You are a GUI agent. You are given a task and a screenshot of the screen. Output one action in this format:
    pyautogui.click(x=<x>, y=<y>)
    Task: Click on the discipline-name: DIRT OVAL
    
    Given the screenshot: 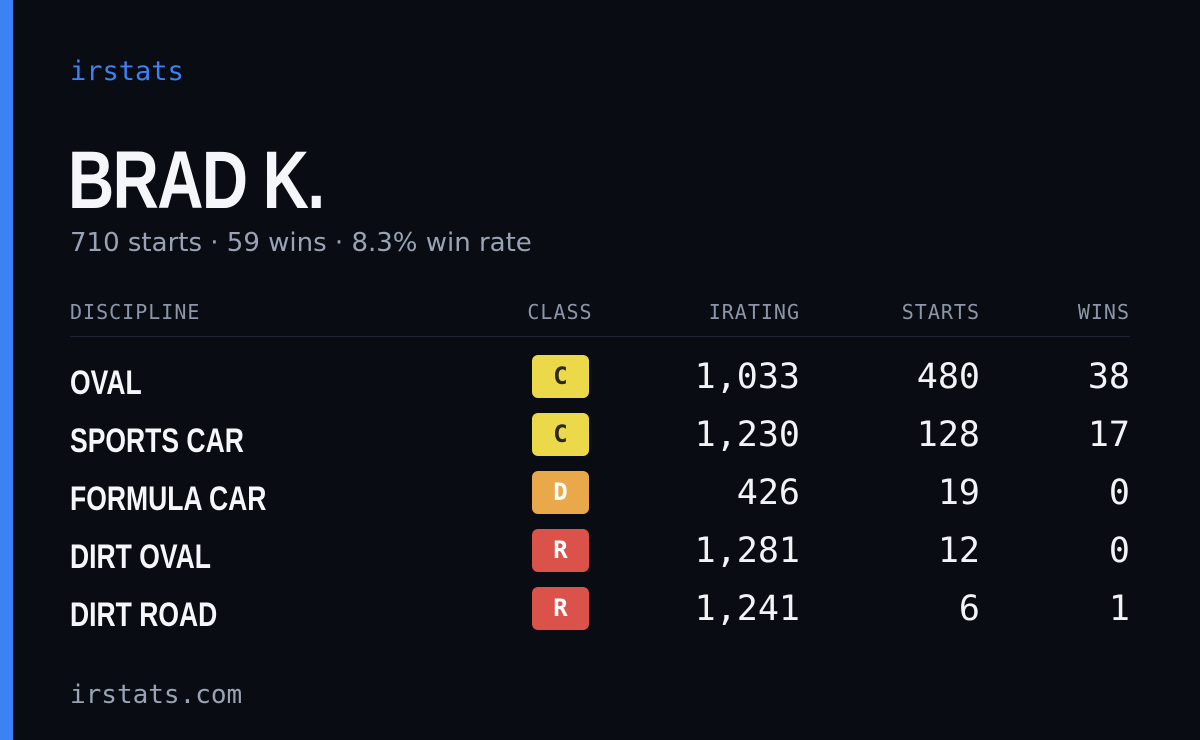 What is the action you would take?
    pyautogui.click(x=140, y=557)
    